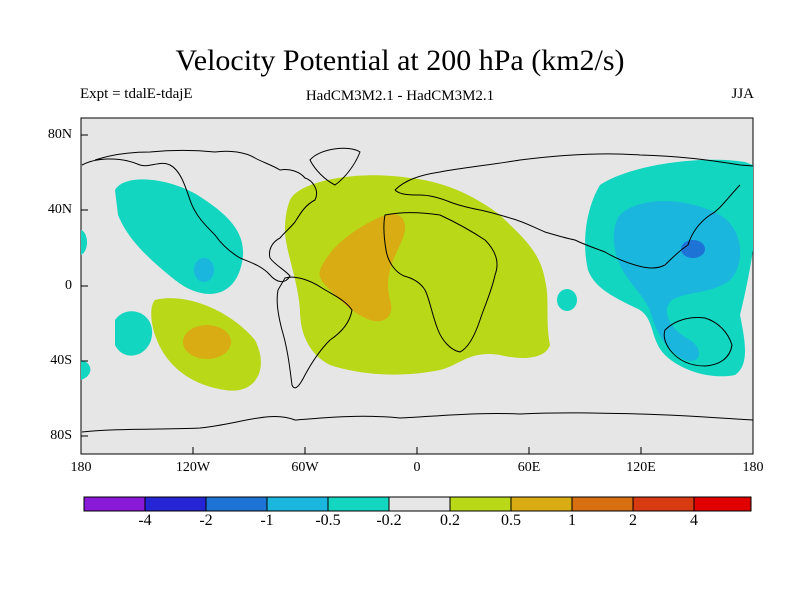  What do you see at coordinates (206, 520) in the screenshot?
I see `colorbar-label-1: -2` at bounding box center [206, 520].